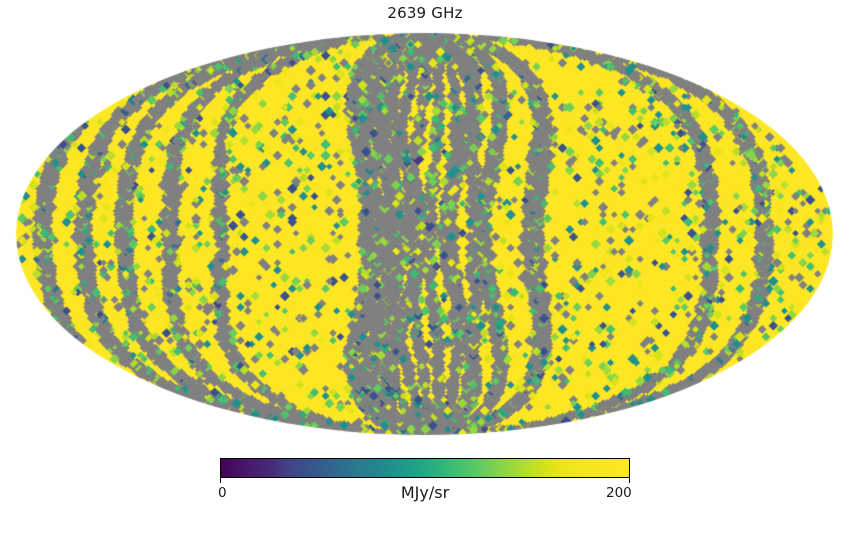 This screenshot has height=540, width=850. What do you see at coordinates (425, 481) in the screenshot?
I see `colorbar: 0 200 MJy/sr` at bounding box center [425, 481].